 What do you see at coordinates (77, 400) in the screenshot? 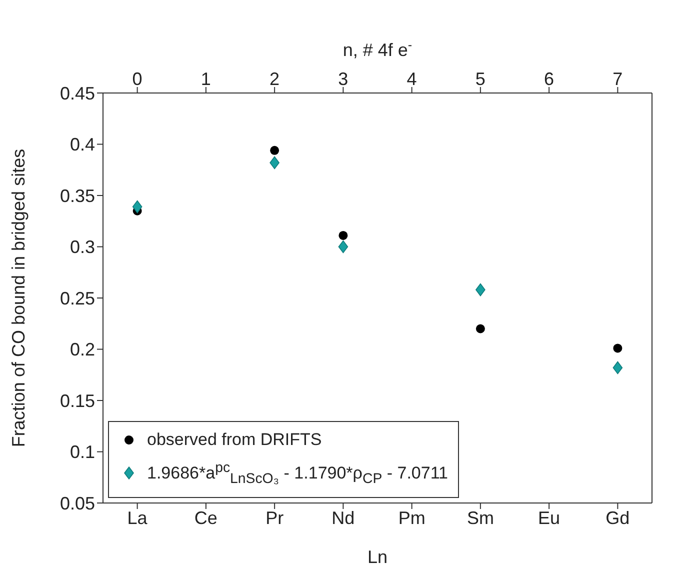
I see `y-tick-label: 0.15` at bounding box center [77, 400].